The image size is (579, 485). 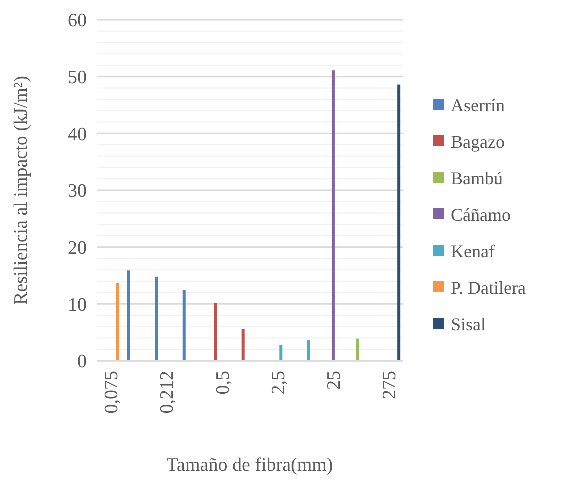 What do you see at coordinates (468, 324) in the screenshot?
I see `legend-label: Sisal` at bounding box center [468, 324].